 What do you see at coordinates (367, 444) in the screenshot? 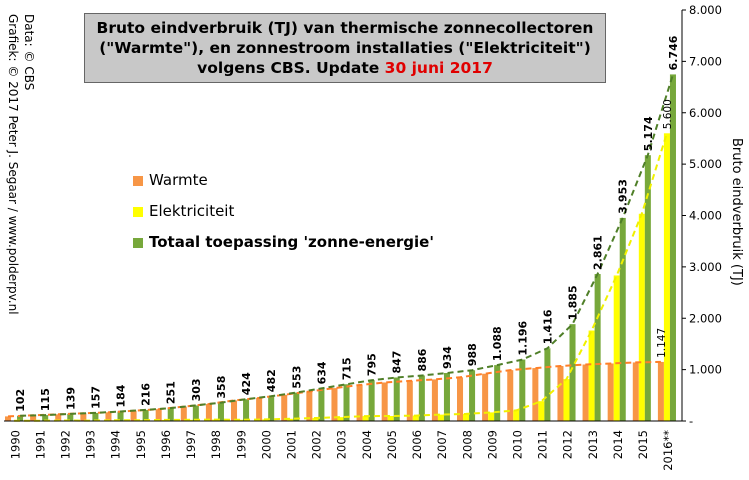
I see `x-tick-label: 2004` at bounding box center [367, 444].